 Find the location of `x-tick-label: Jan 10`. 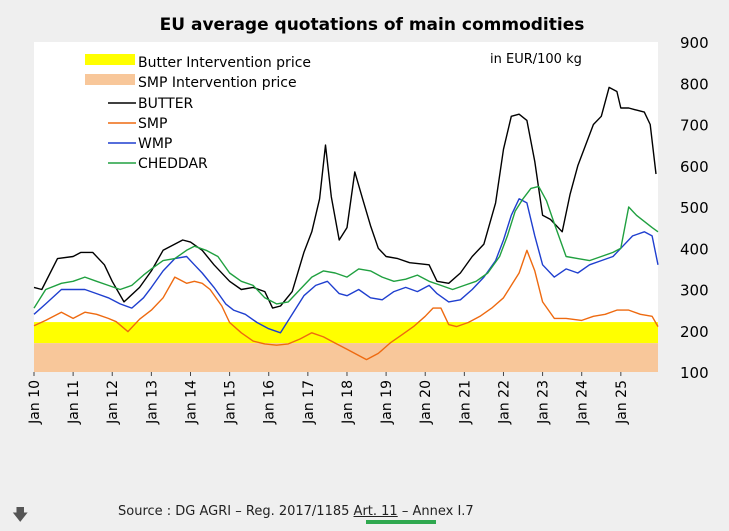

x-tick-label: Jan 10 is located at coordinates (35, 402).